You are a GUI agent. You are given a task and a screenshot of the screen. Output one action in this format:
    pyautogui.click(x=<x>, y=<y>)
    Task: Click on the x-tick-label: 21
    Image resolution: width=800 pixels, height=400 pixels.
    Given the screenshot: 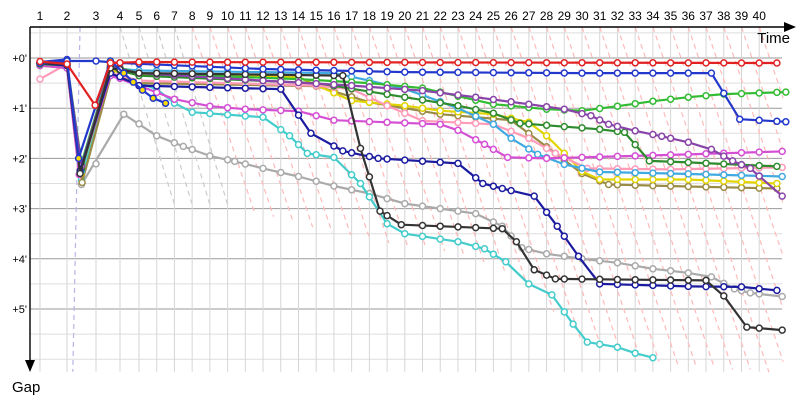 What is the action you would take?
    pyautogui.click(x=423, y=16)
    